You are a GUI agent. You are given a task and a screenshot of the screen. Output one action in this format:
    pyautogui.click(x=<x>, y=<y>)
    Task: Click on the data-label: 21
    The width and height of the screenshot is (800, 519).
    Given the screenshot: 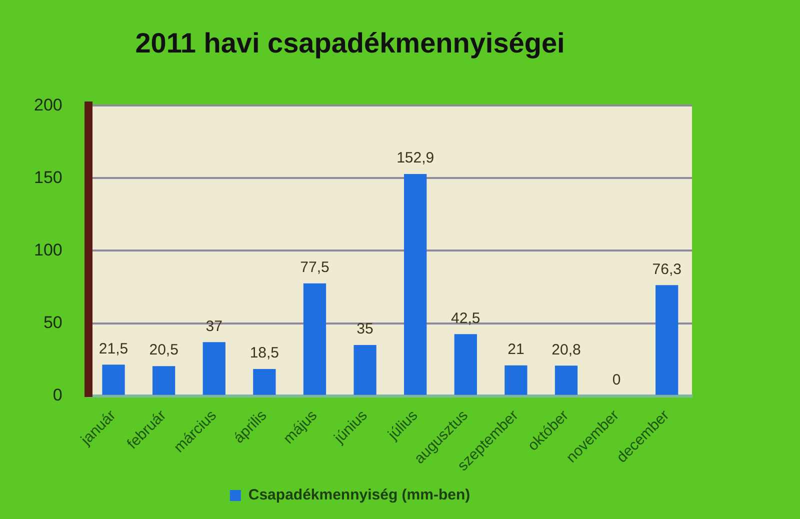 What is the action you would take?
    pyautogui.click(x=516, y=349)
    